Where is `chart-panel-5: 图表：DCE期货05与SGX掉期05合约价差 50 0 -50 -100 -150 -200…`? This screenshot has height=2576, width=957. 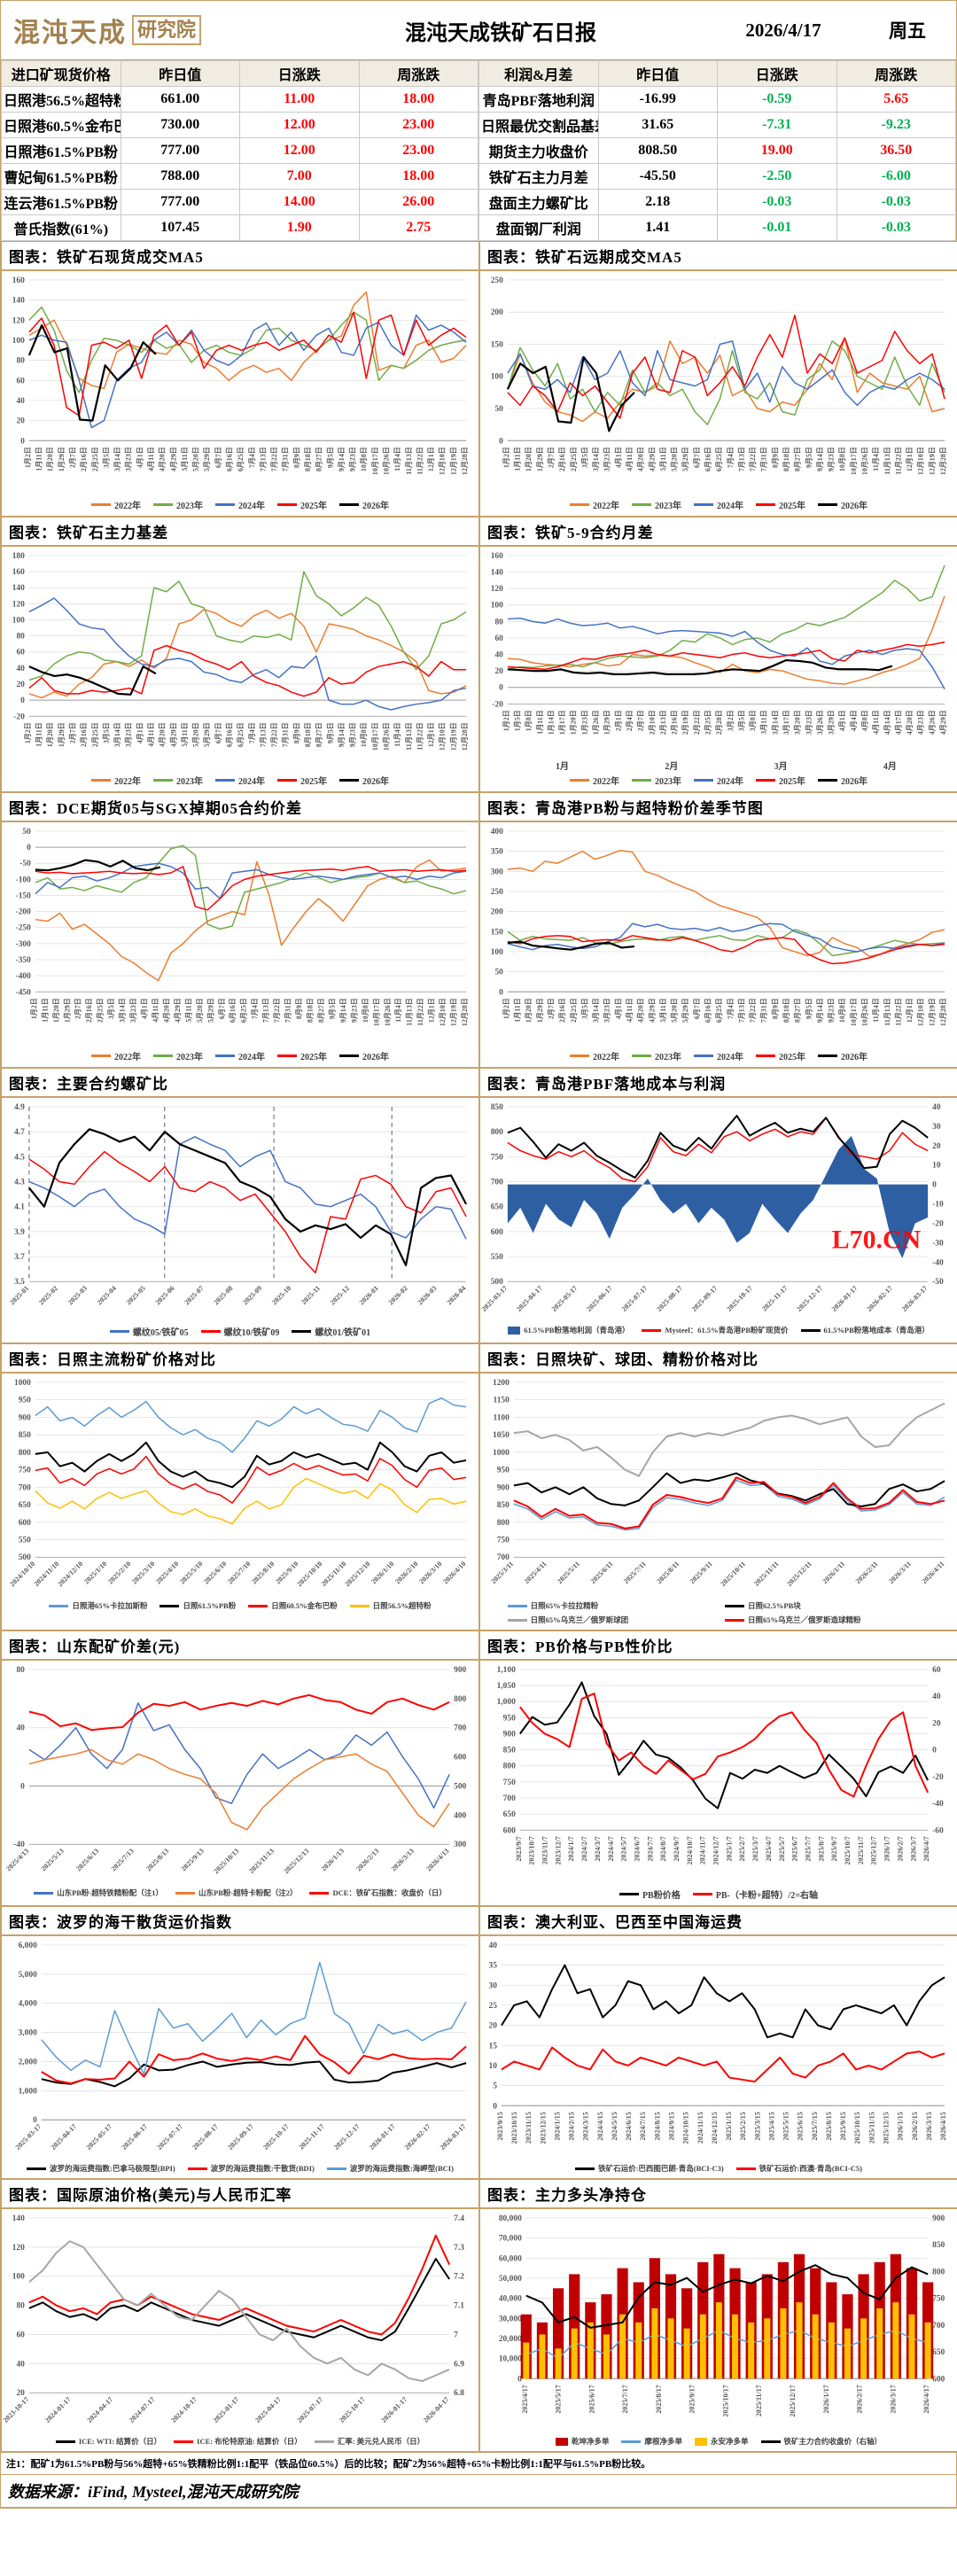
chart-panel-5: 图表：DCE期货05与SGX掉期05合约价差 50 0 -50 -100 -150 -200… is located at coordinates (240, 931).